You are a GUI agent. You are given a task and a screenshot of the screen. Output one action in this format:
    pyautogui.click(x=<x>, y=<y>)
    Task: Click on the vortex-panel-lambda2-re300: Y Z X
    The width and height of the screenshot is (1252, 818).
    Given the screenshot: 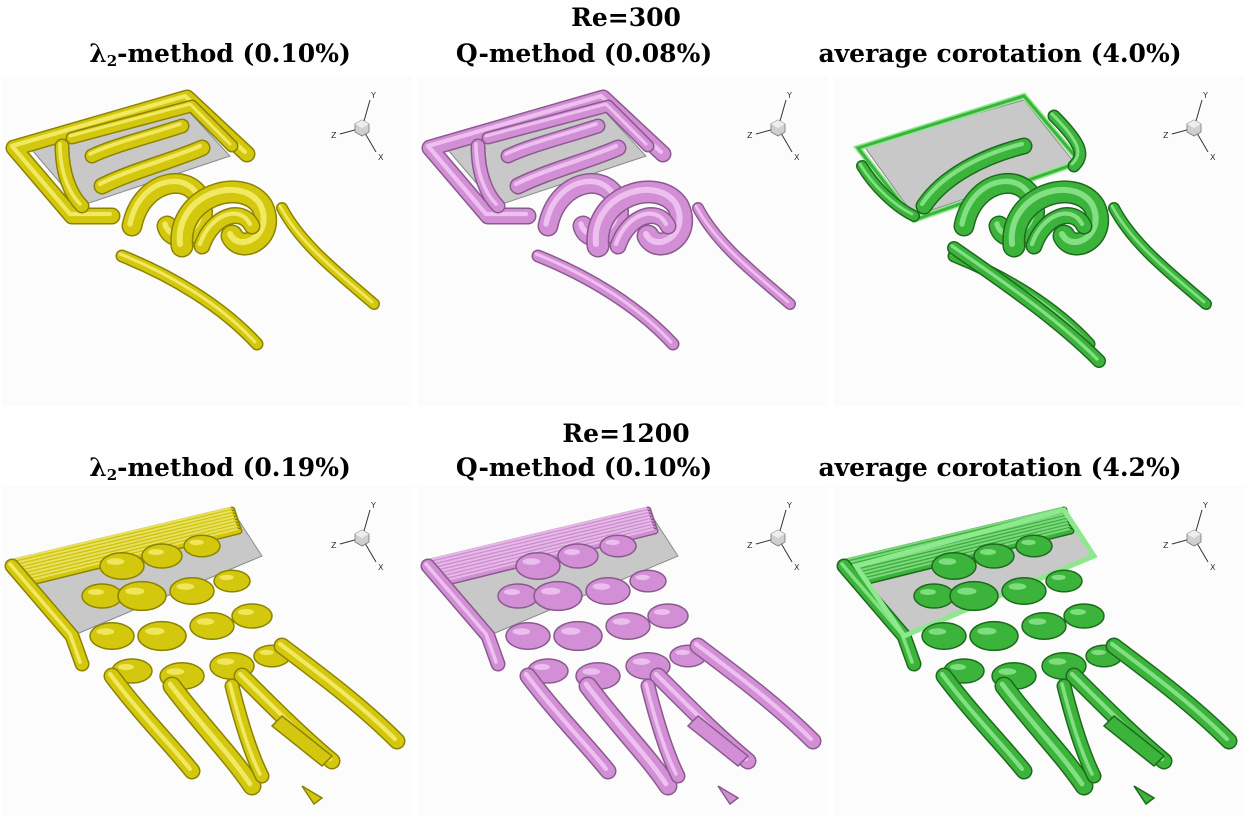 What is the action you would take?
    pyautogui.click(x=207, y=241)
    